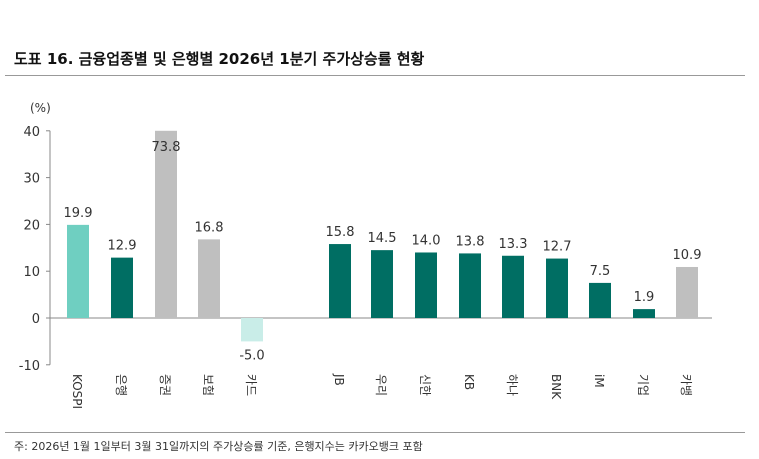  What do you see at coordinates (600, 271) in the screenshot?
I see `data-label: 7.5` at bounding box center [600, 271].